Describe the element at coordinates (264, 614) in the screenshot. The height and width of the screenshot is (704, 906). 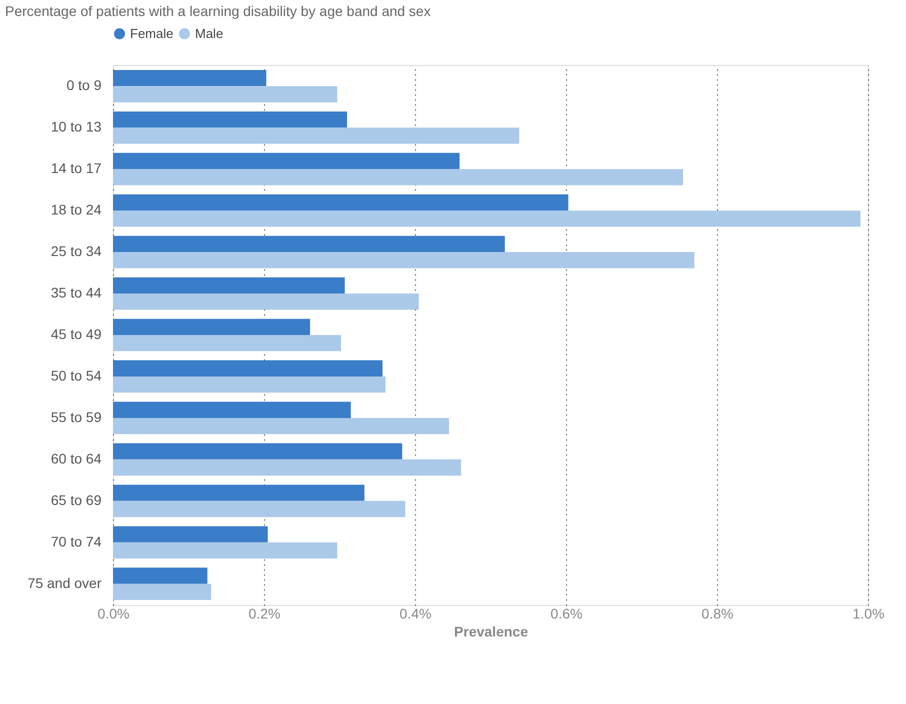
I see `x-tick-label: 0.2%` at that location.